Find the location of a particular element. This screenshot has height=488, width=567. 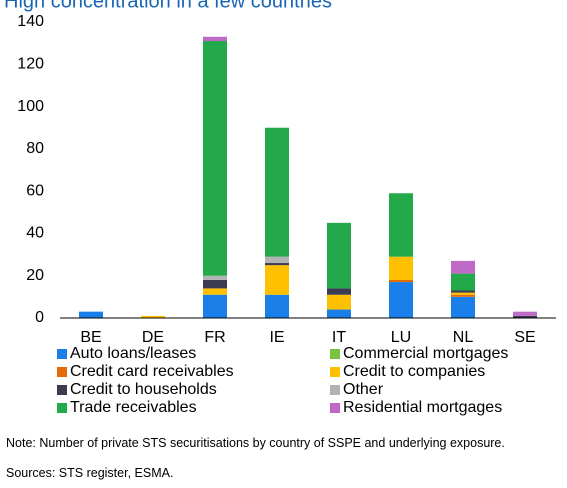

x-tick-label: SE is located at coordinates (524, 337).